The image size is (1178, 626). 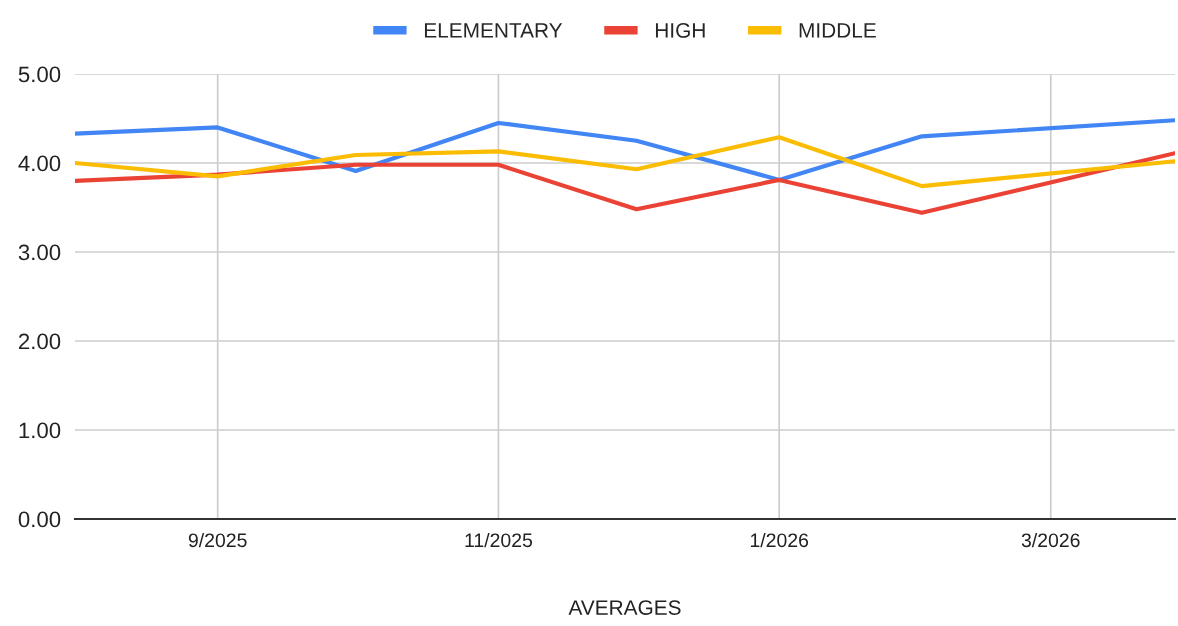 I want to click on y-tick-label: 2.00, so click(x=39, y=341).